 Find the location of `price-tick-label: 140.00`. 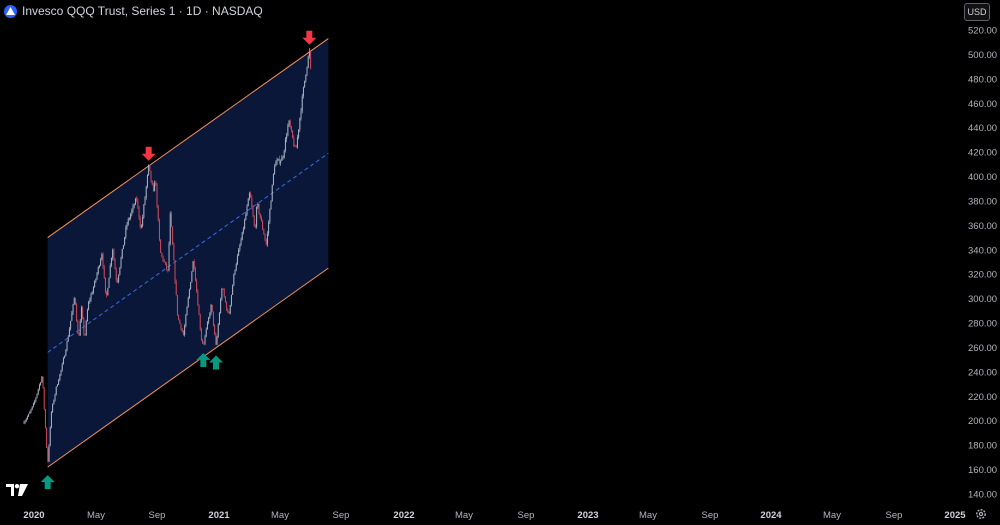

price-tick-label: 140.00 is located at coordinates (982, 495).